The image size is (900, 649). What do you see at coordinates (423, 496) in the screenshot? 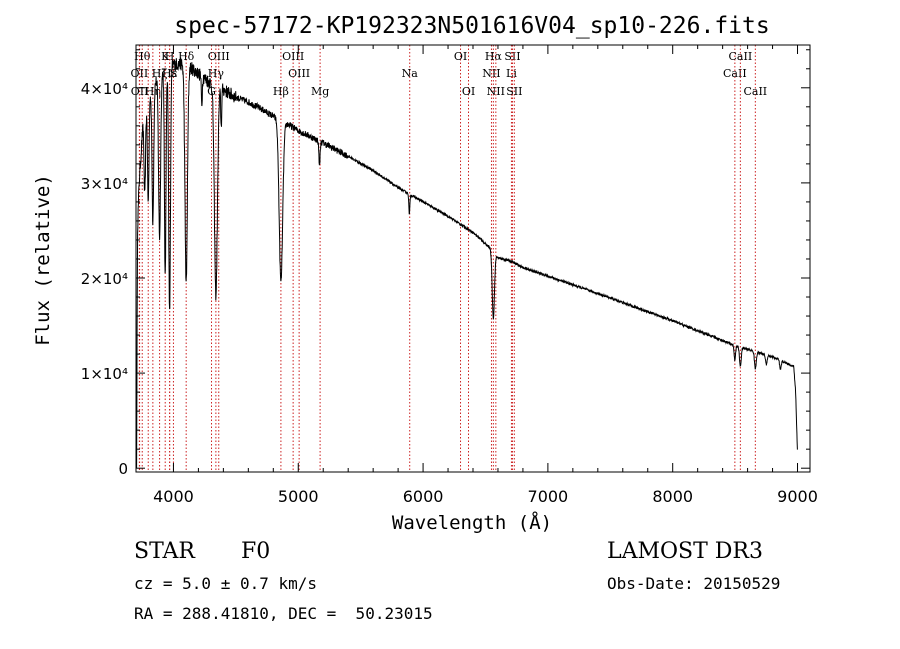
I see `x-tick-label: 6000` at bounding box center [423, 496].